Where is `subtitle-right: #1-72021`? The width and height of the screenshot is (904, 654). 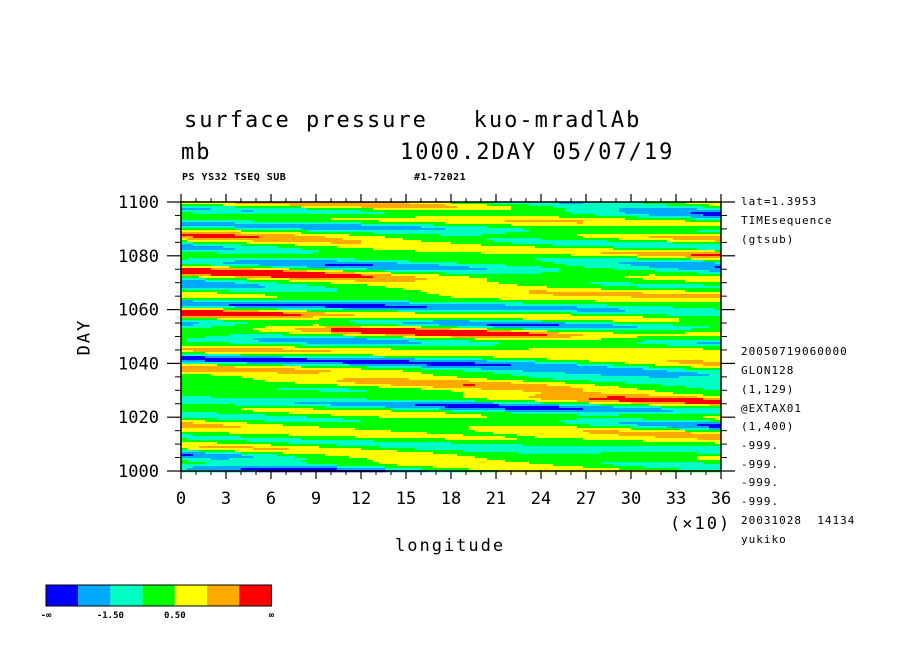
subtitle-right: #1-72021 is located at coordinates (440, 177).